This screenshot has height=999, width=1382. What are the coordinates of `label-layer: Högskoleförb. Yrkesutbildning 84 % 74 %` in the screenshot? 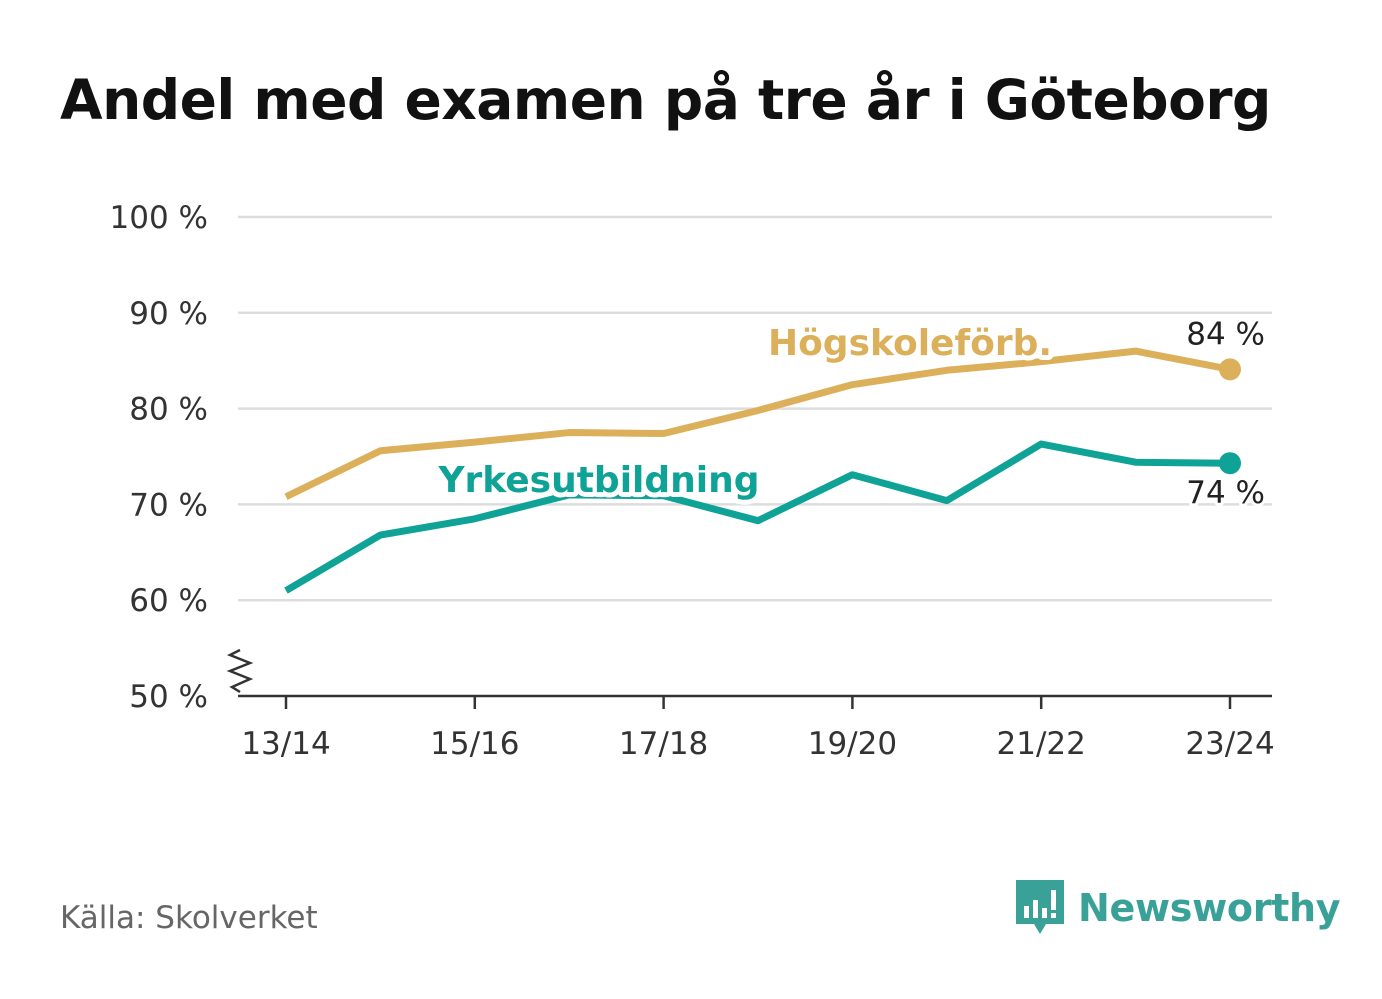 It's located at (850, 413).